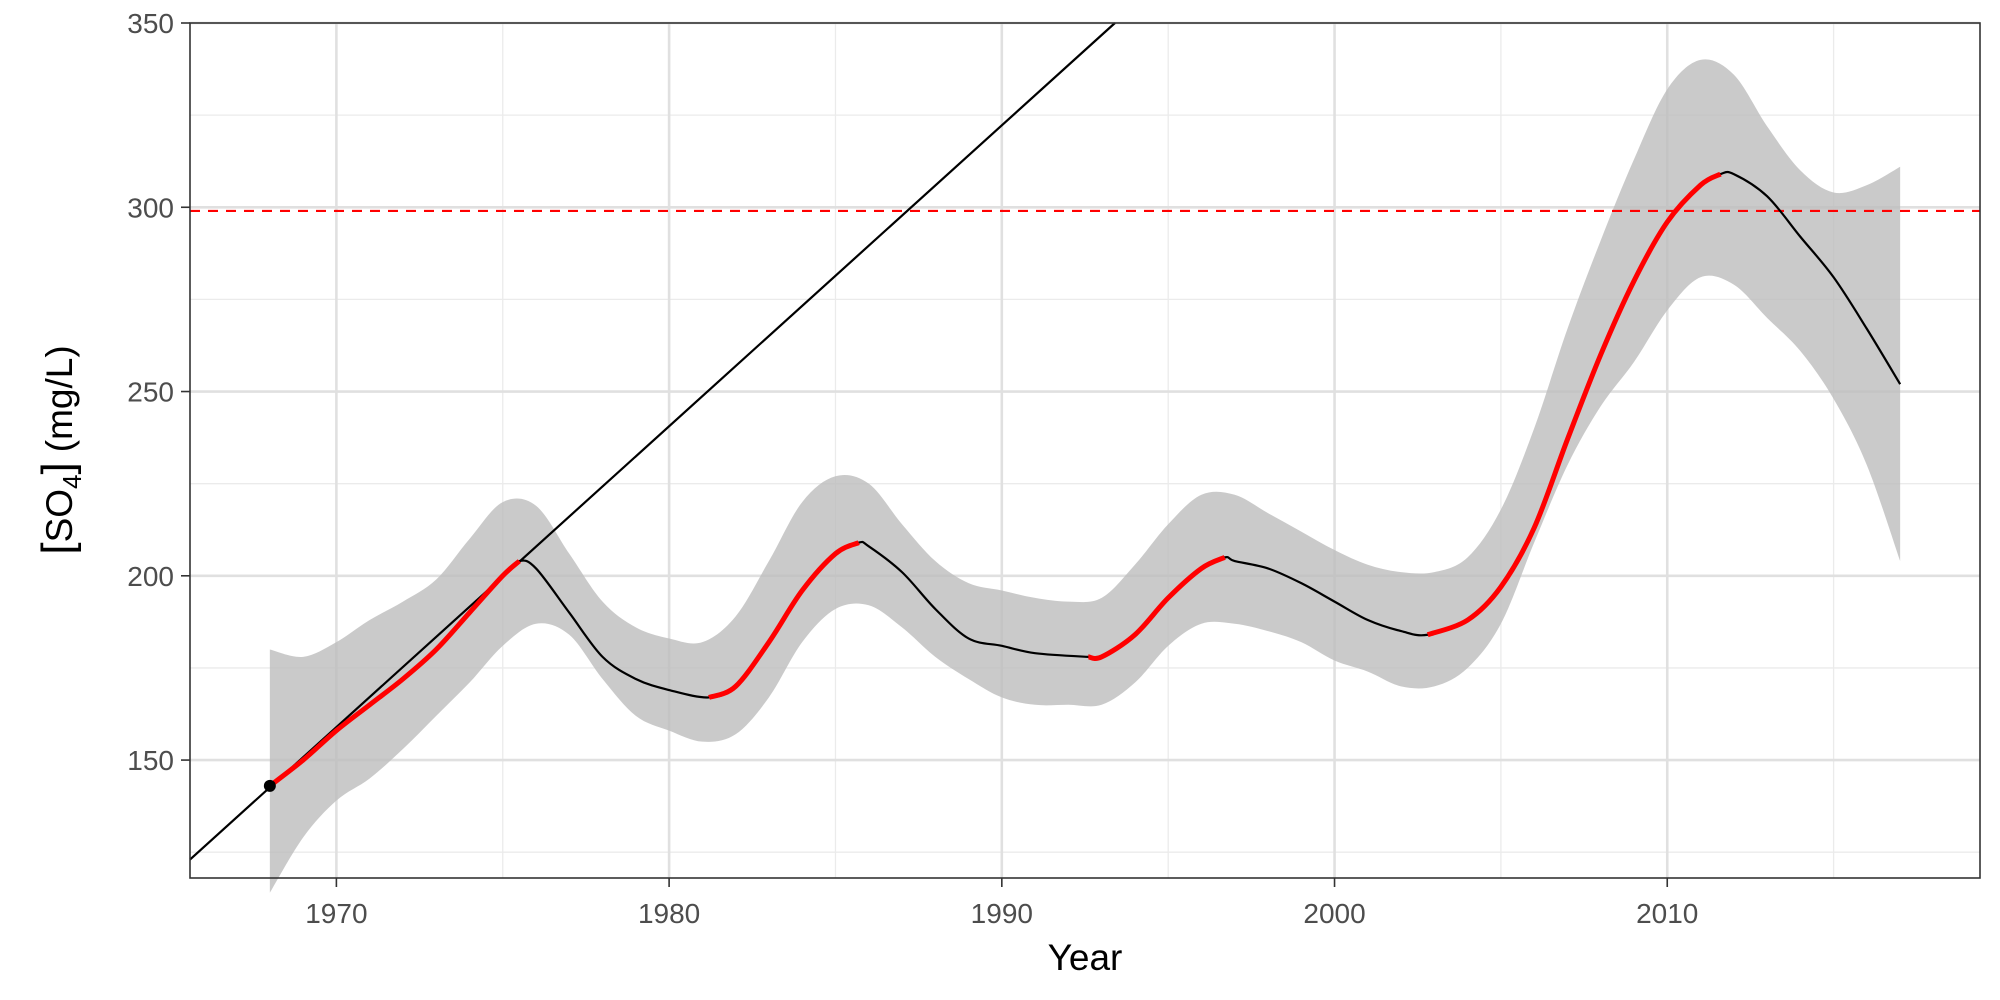  Describe the element at coordinates (57, 548) in the screenshot. I see `y-axis-bracket-open: [` at that location.